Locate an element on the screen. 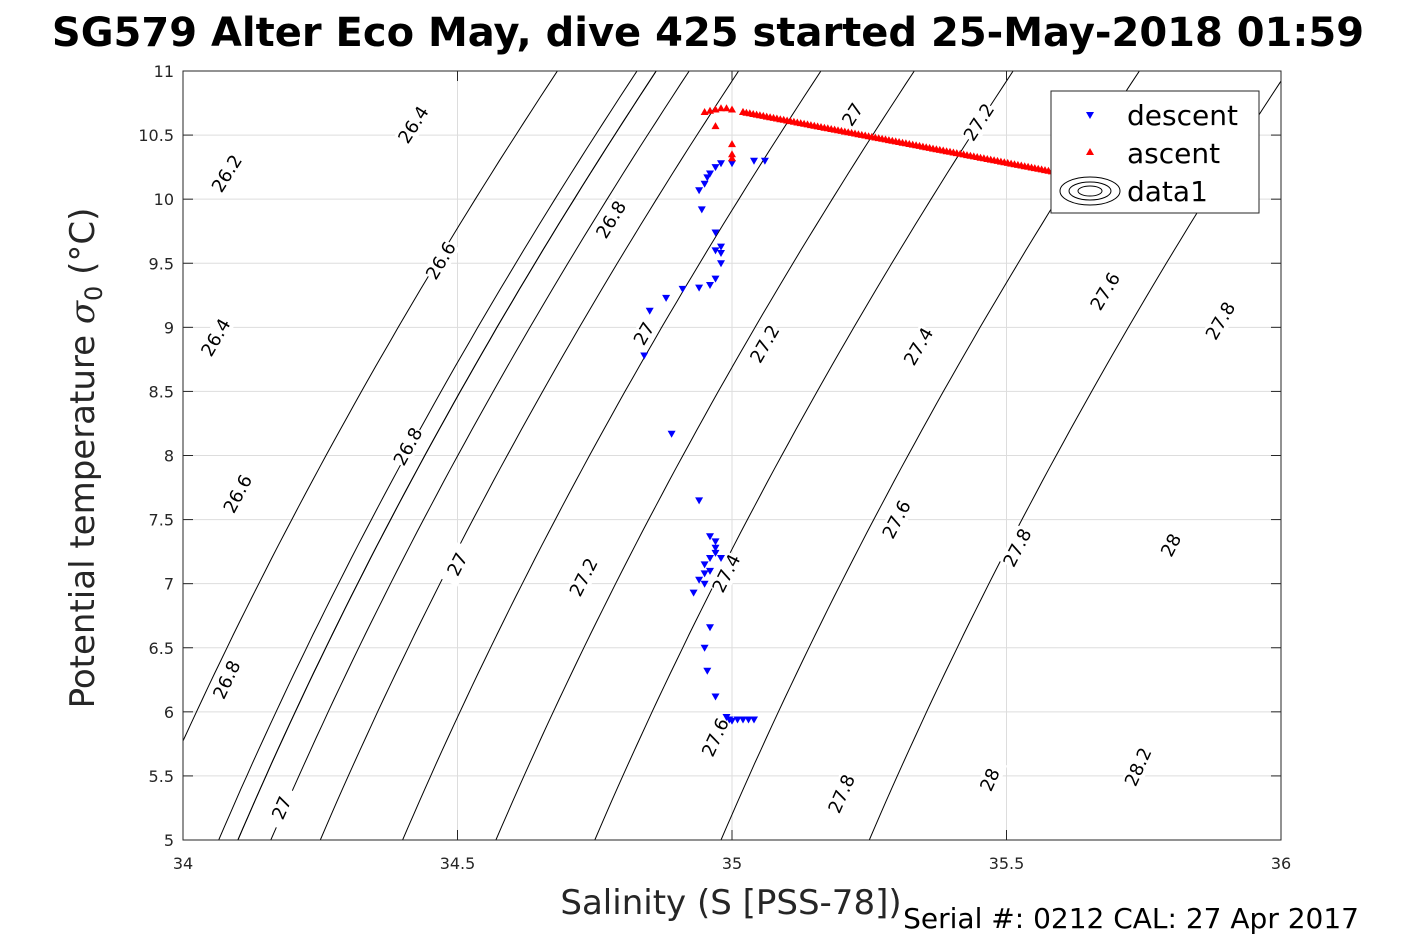 The image size is (1417, 945). y-tick-label: 9 is located at coordinates (169, 327).